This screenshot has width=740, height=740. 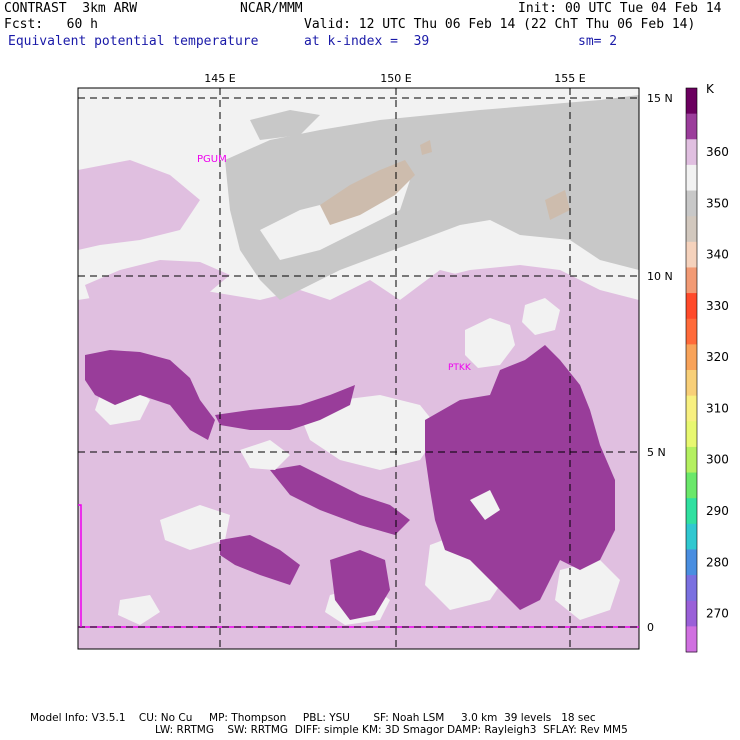 I want to click on colorbar-label: 330, so click(x=717, y=306).